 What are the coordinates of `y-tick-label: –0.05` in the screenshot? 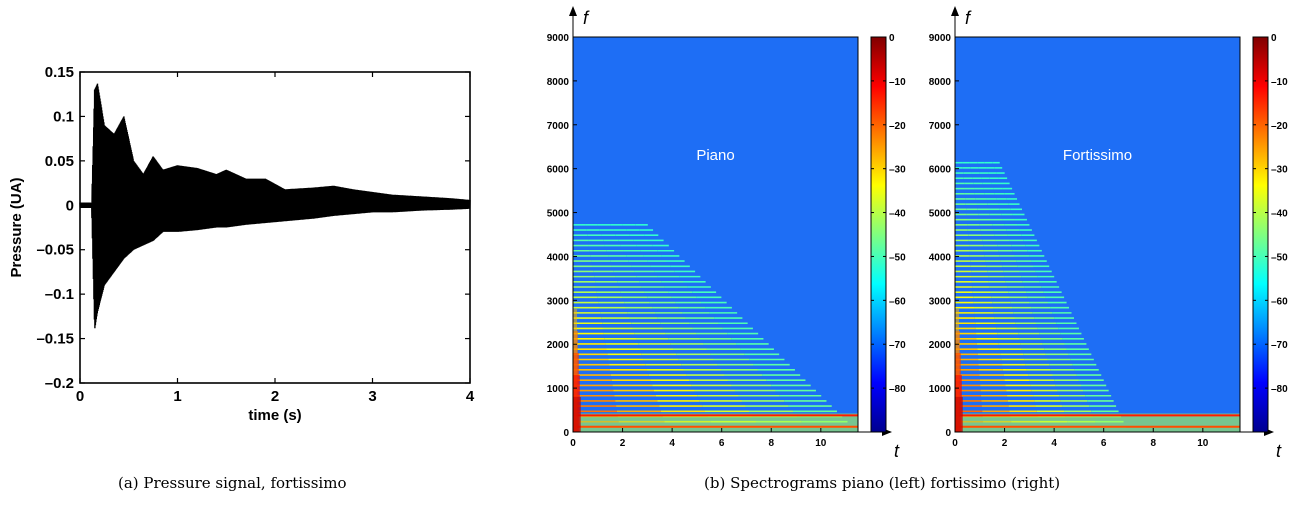 It's located at (55, 250).